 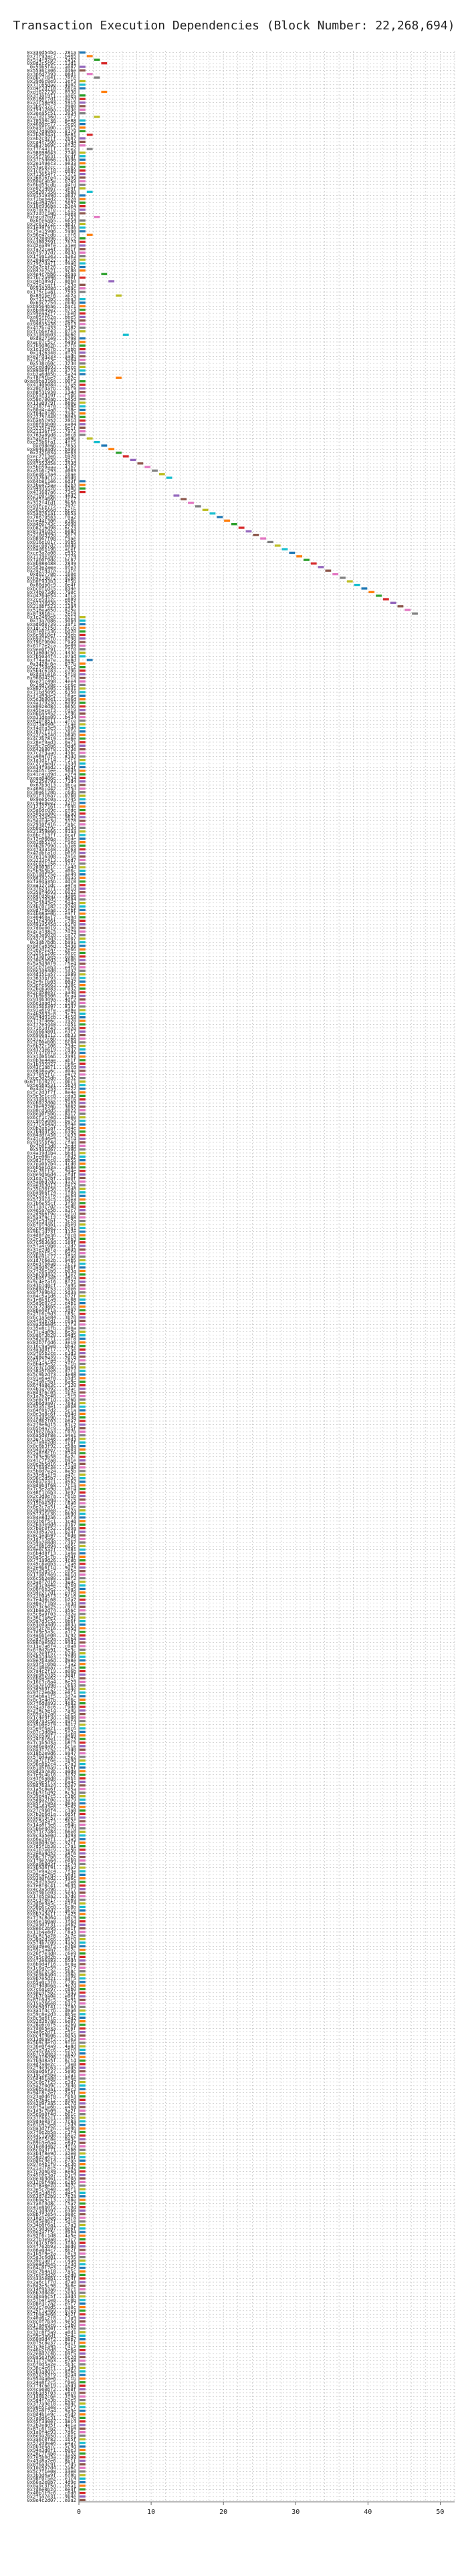 I want to click on transaction-label: 0x0e7b3a6d...d98e, so click(x=52, y=1660).